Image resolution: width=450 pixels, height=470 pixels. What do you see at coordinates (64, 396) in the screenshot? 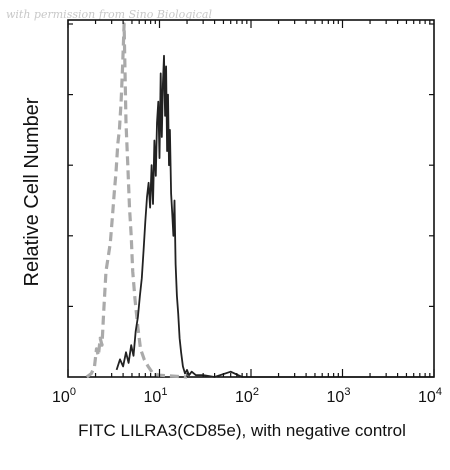
I see `x-tick-label: 10⁰` at bounding box center [64, 396].